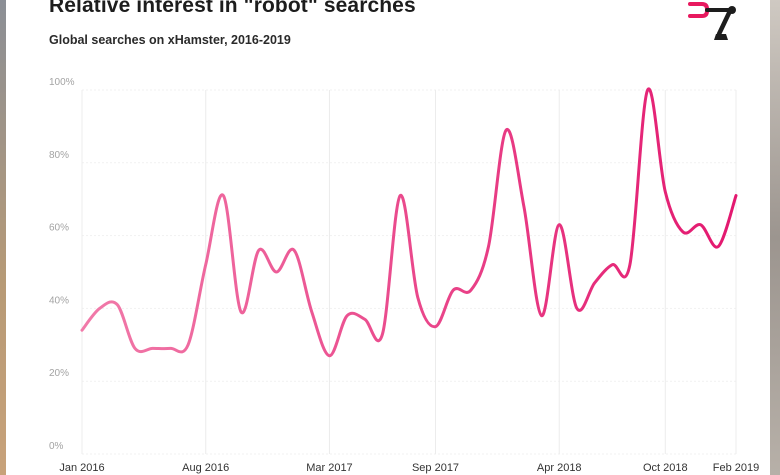  What do you see at coordinates (59, 155) in the screenshot?
I see `y-tick-label: 80%` at bounding box center [59, 155].